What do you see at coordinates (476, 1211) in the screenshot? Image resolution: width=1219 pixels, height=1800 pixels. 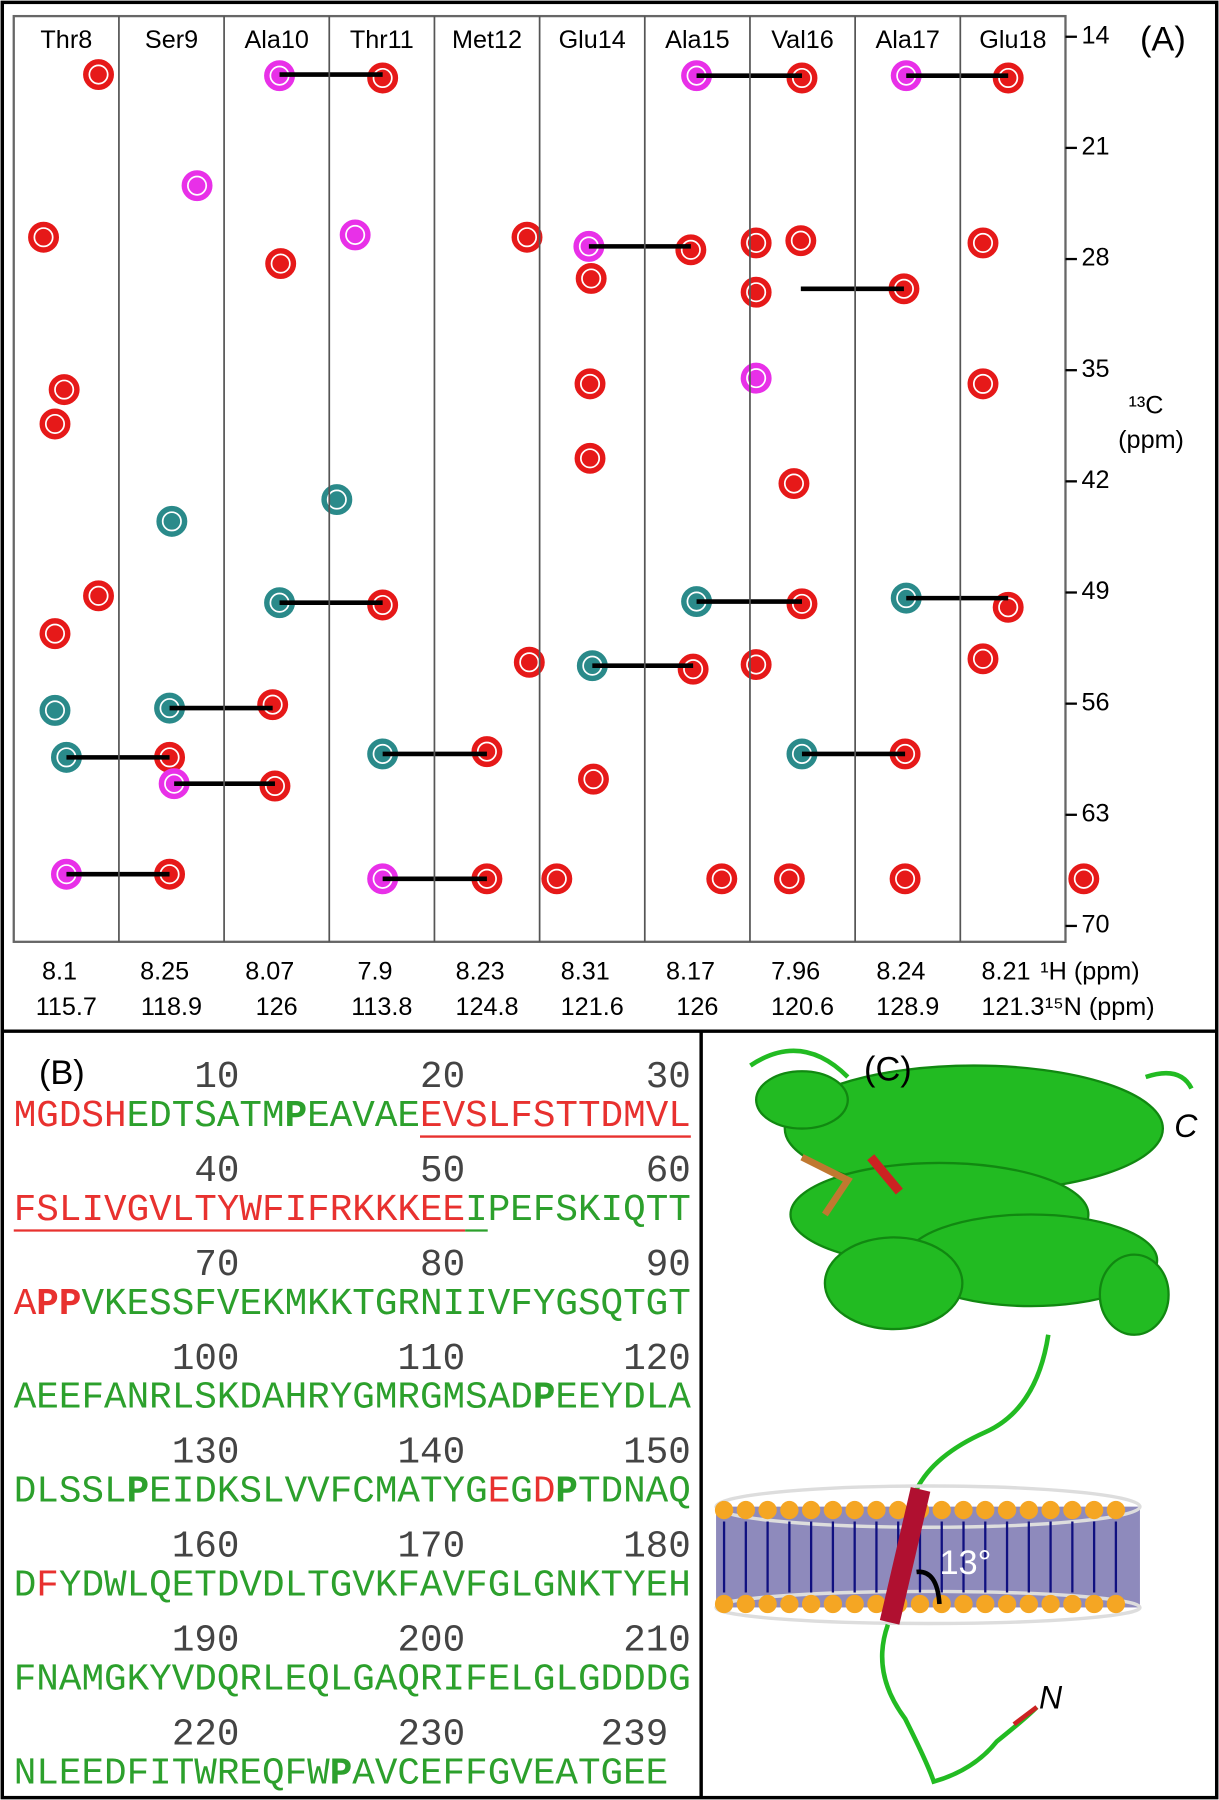 I see `sequence-segment: I` at bounding box center [476, 1211].